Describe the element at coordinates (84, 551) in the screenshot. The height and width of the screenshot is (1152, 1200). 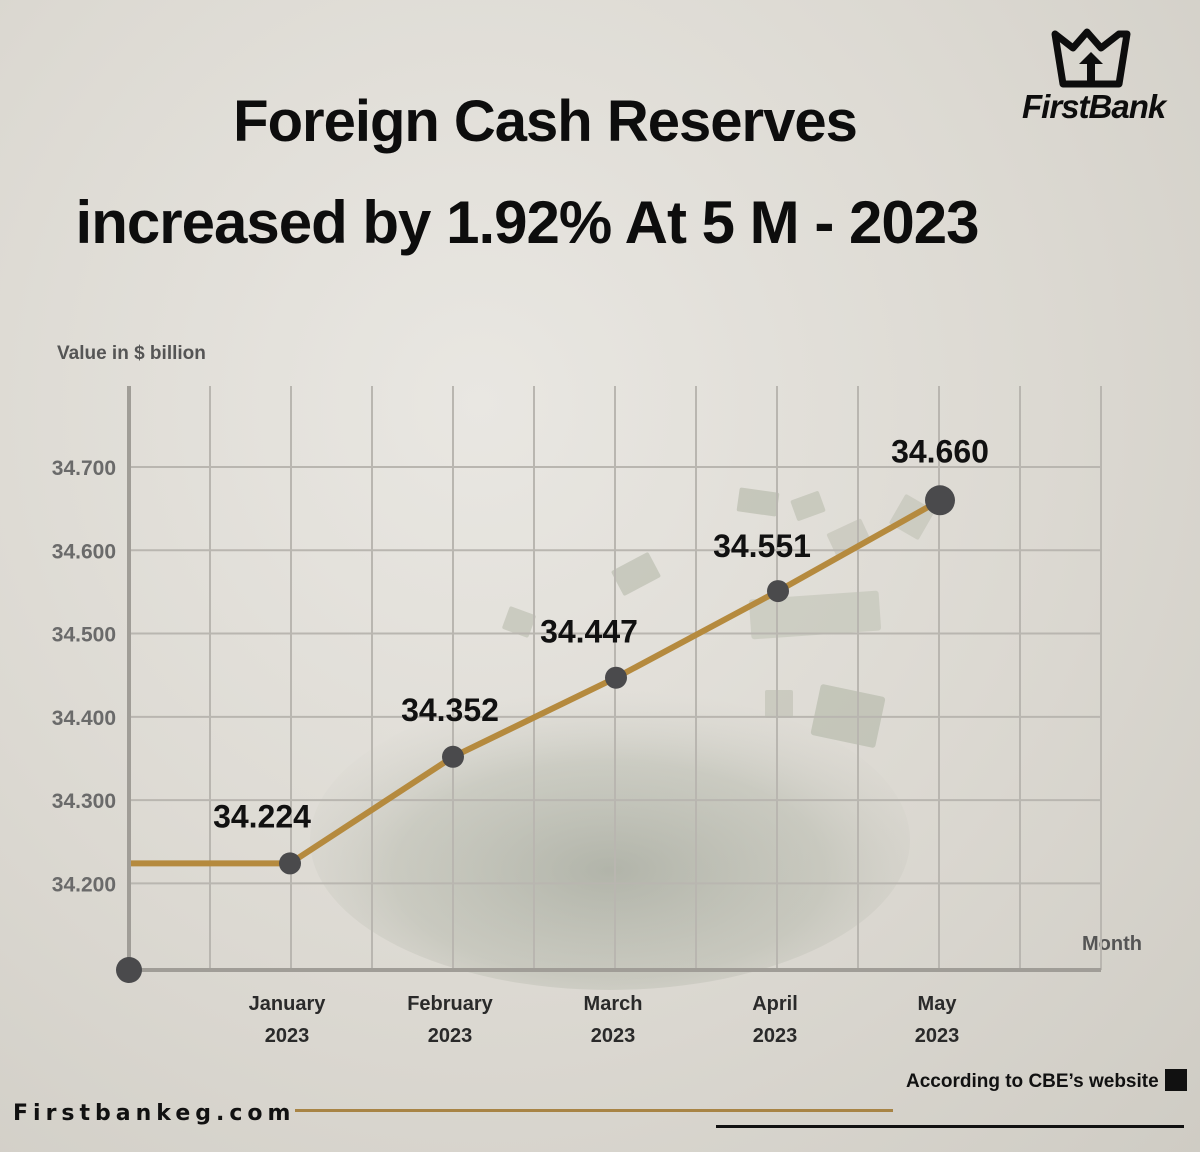
I see `y-tick-label: 34.600` at that location.